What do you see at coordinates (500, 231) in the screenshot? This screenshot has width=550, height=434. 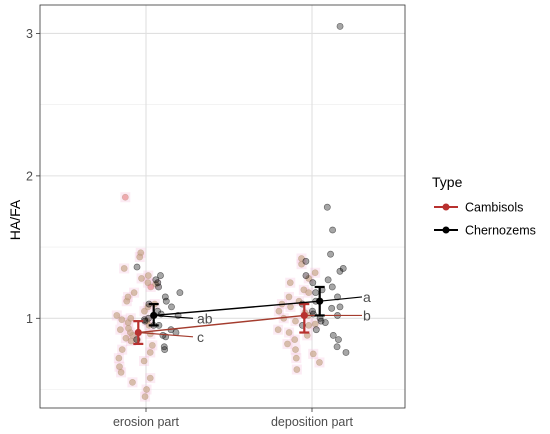 I see `legend-label: Chernozems` at bounding box center [500, 231].